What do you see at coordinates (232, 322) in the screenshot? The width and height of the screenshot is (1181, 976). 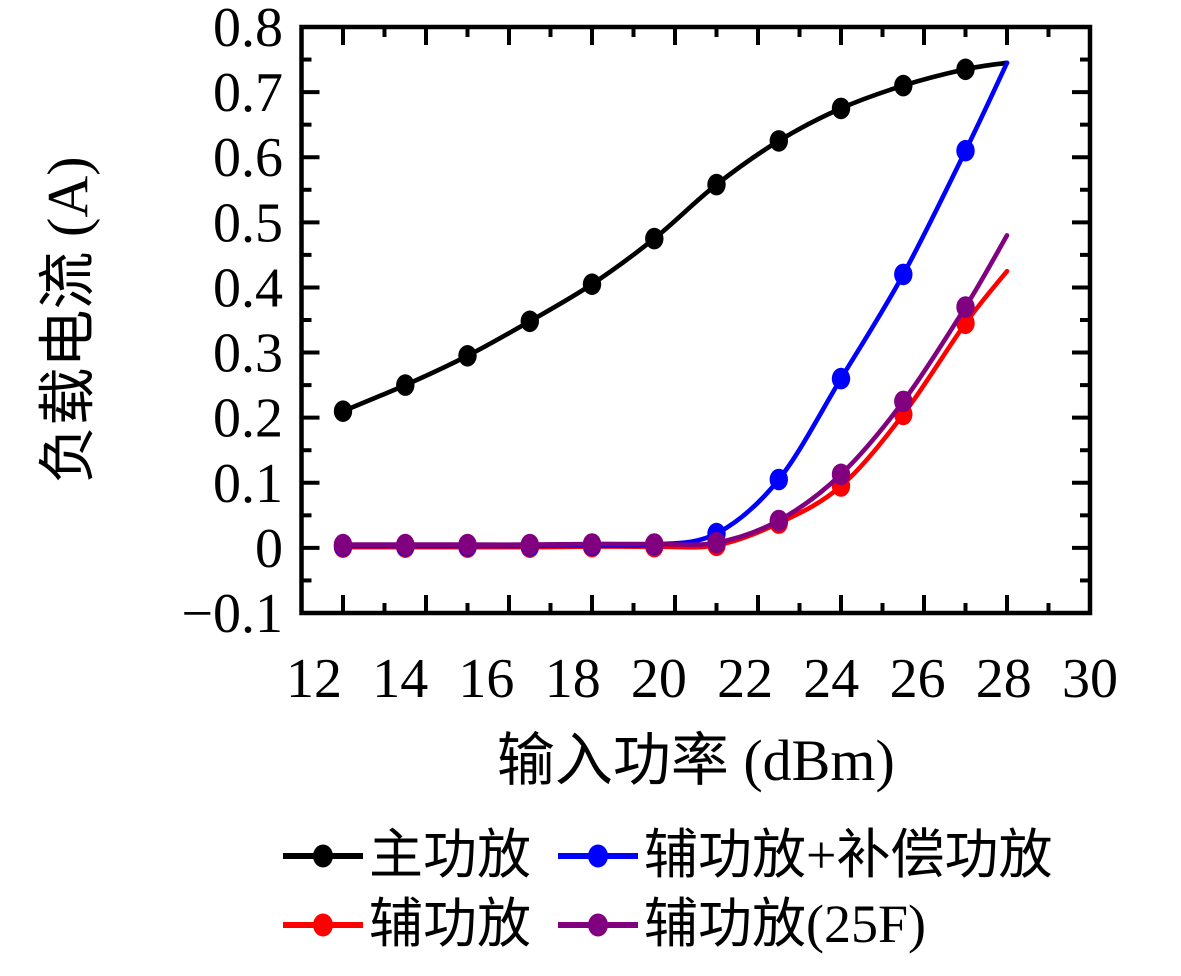 I see `y-axis-tick-labels: −0.100.10.20.30.40.50.60.70.8` at bounding box center [232, 322].